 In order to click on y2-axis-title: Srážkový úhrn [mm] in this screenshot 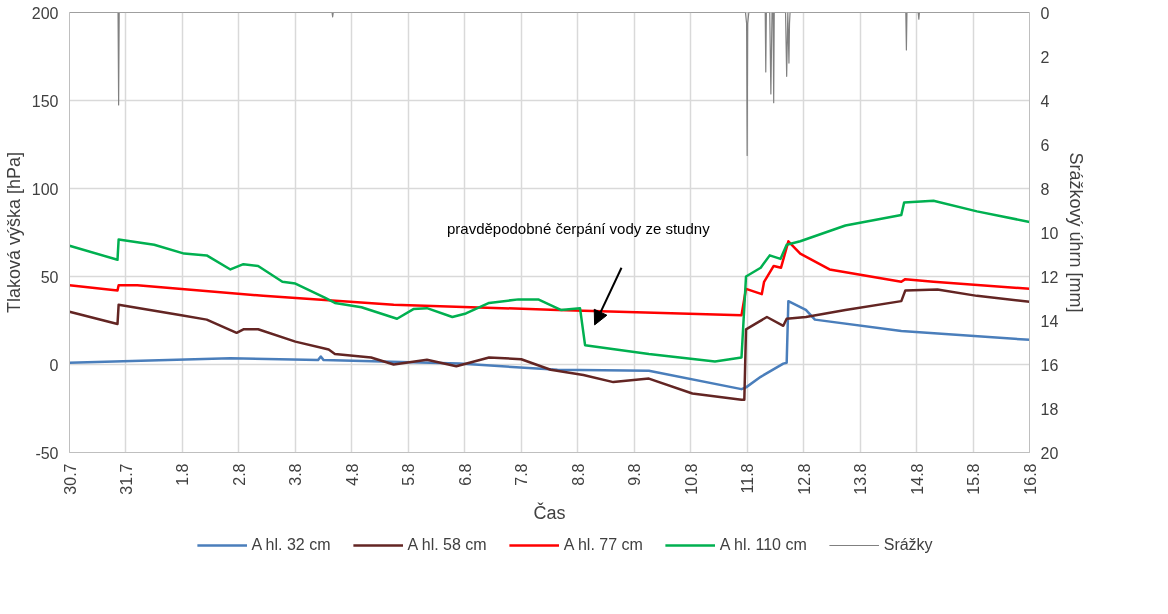, I will do `click(1076, 232)`.